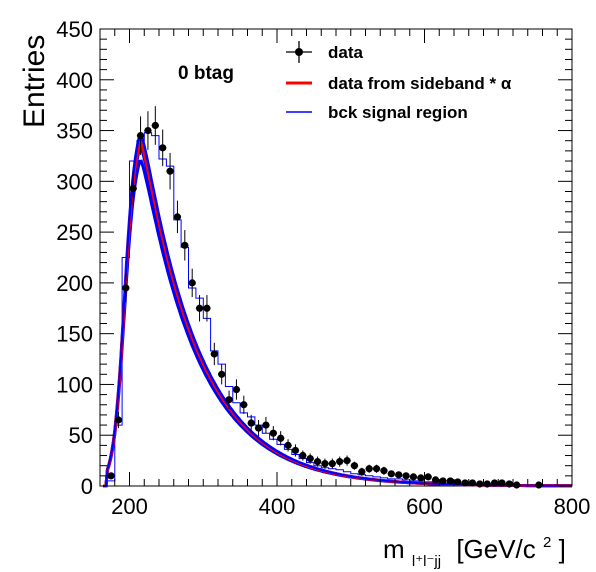 This screenshot has height=572, width=596. I want to click on legend-data-marker, so click(299, 52).